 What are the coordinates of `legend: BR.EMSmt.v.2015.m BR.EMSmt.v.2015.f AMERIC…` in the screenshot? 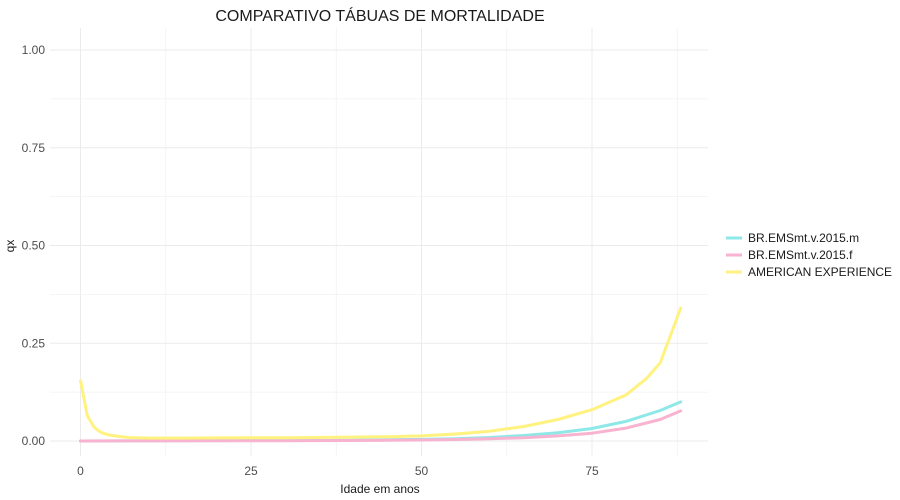 It's located at (809, 255).